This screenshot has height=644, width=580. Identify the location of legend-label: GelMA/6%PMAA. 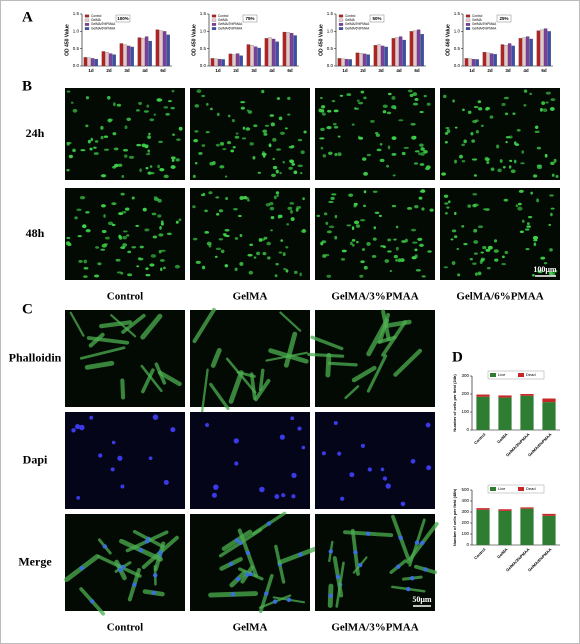
(484, 28).